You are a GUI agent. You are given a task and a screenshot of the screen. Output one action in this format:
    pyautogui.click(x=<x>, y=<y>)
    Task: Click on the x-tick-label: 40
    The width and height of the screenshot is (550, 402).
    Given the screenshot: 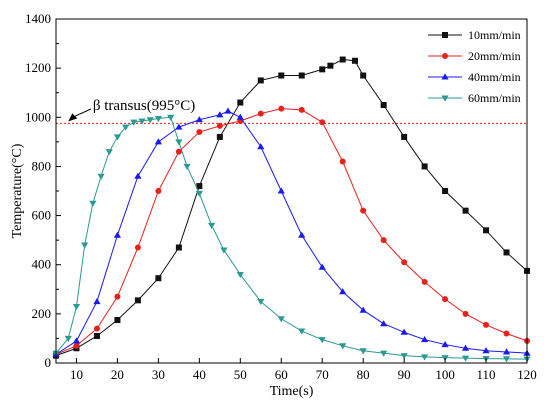 What is the action you would take?
    pyautogui.click(x=199, y=374)
    